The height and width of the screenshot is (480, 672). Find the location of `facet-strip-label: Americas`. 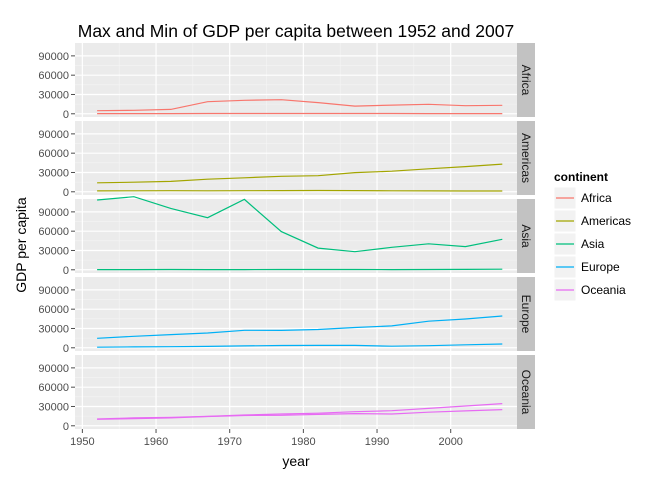

facet-strip-label: Americas is located at coordinates (526, 158).